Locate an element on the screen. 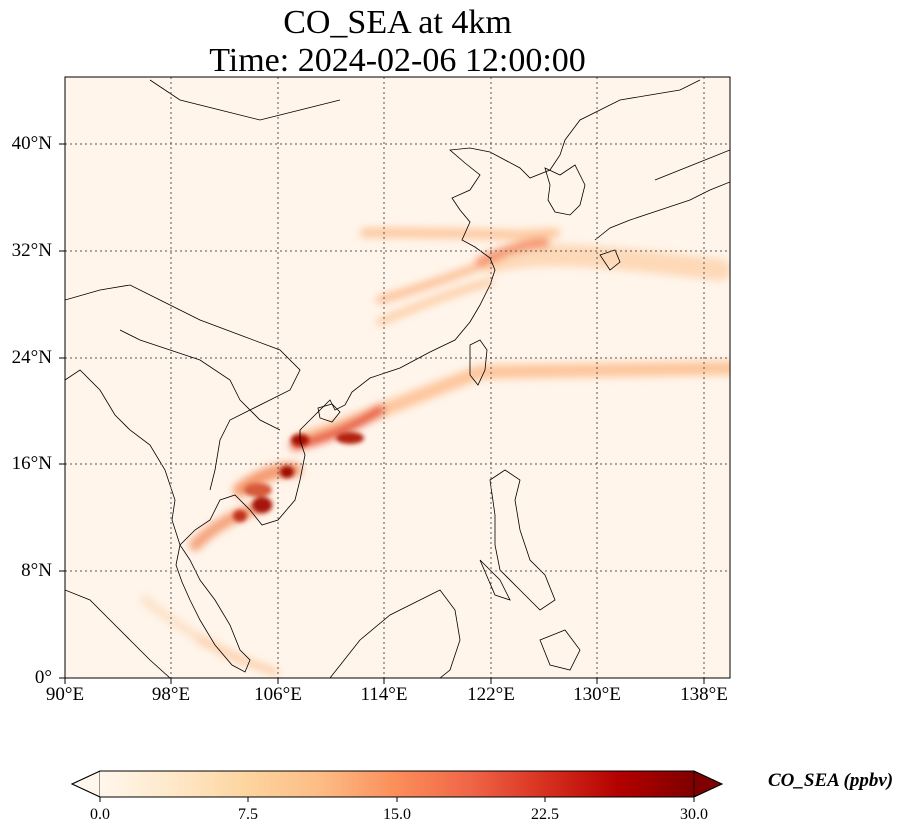 The width and height of the screenshot is (916, 836). coast-japan is located at coordinates (662, 210).